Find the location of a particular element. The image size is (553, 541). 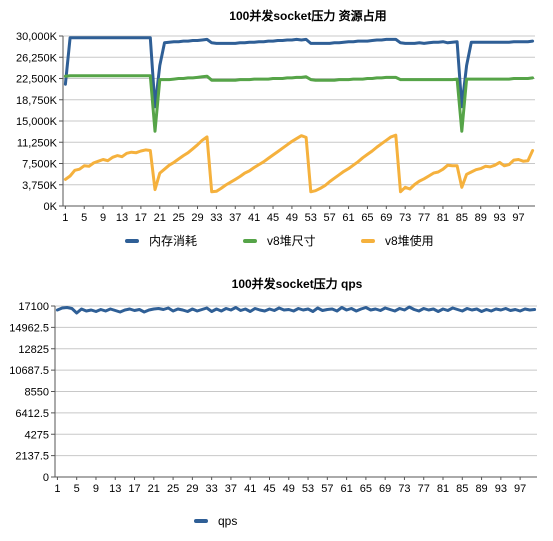

y-tick-label: 26,250K is located at coordinates (37, 58).